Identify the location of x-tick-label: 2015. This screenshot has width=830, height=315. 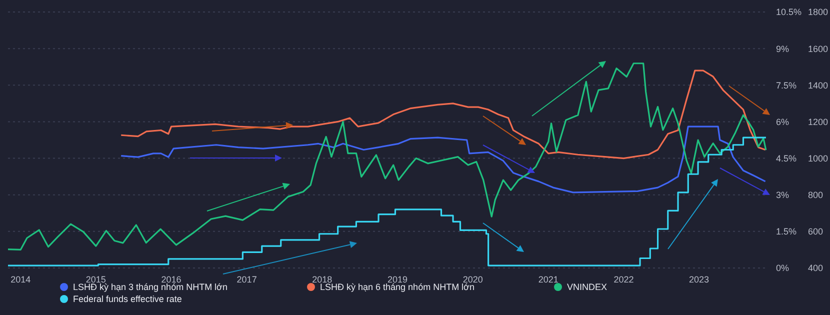
(96, 279).